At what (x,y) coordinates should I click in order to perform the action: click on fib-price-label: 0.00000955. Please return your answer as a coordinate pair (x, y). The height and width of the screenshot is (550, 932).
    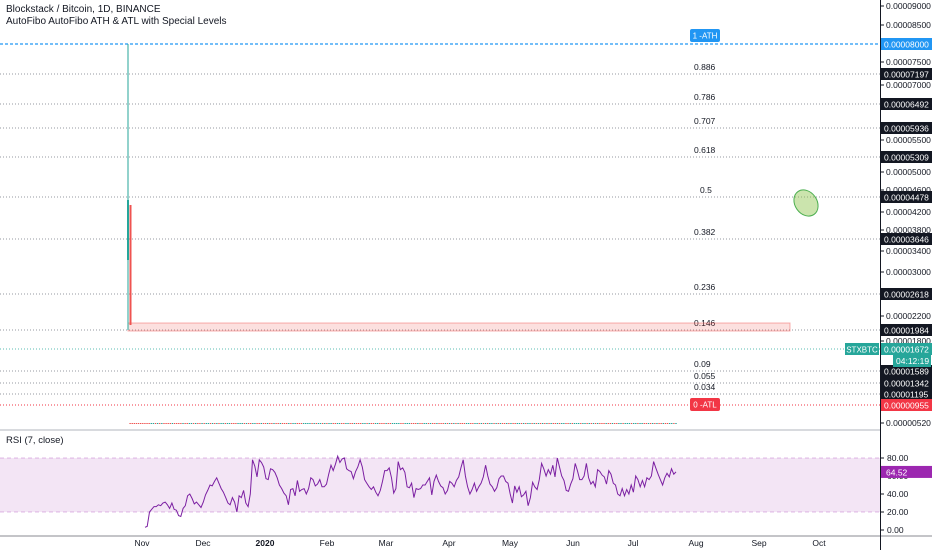
    Looking at the image, I should click on (906, 406).